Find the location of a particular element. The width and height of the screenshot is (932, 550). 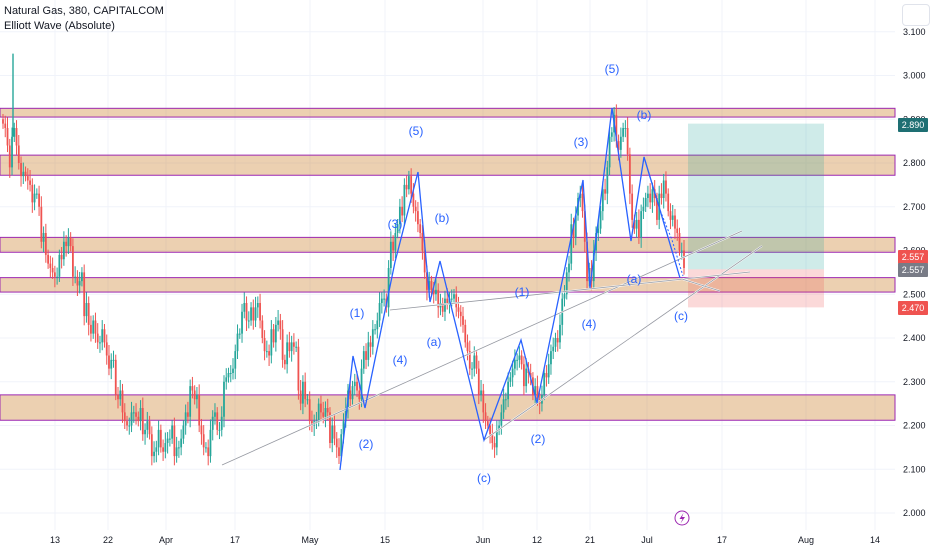

price-tick-label: 2.400 is located at coordinates (914, 338).